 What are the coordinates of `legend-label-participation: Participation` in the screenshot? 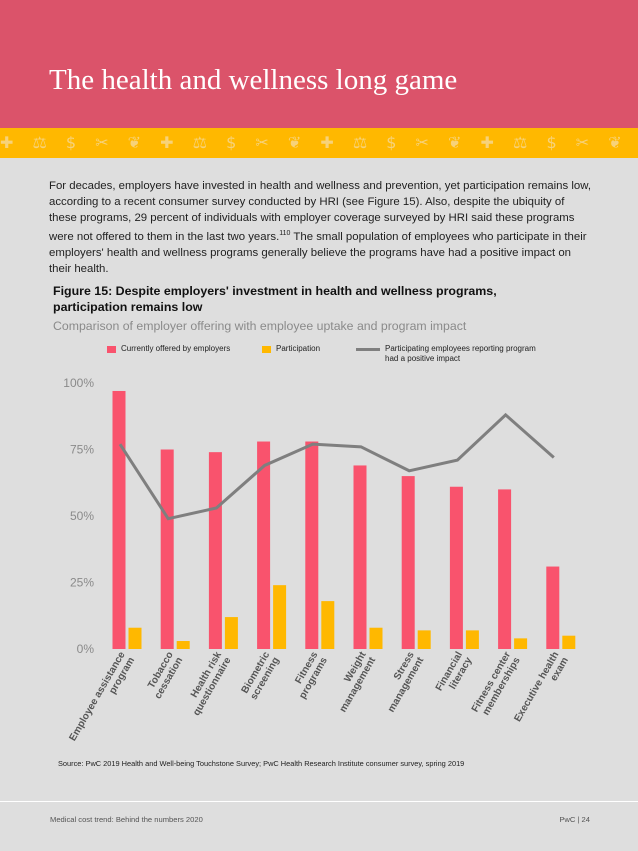 It's located at (298, 348).